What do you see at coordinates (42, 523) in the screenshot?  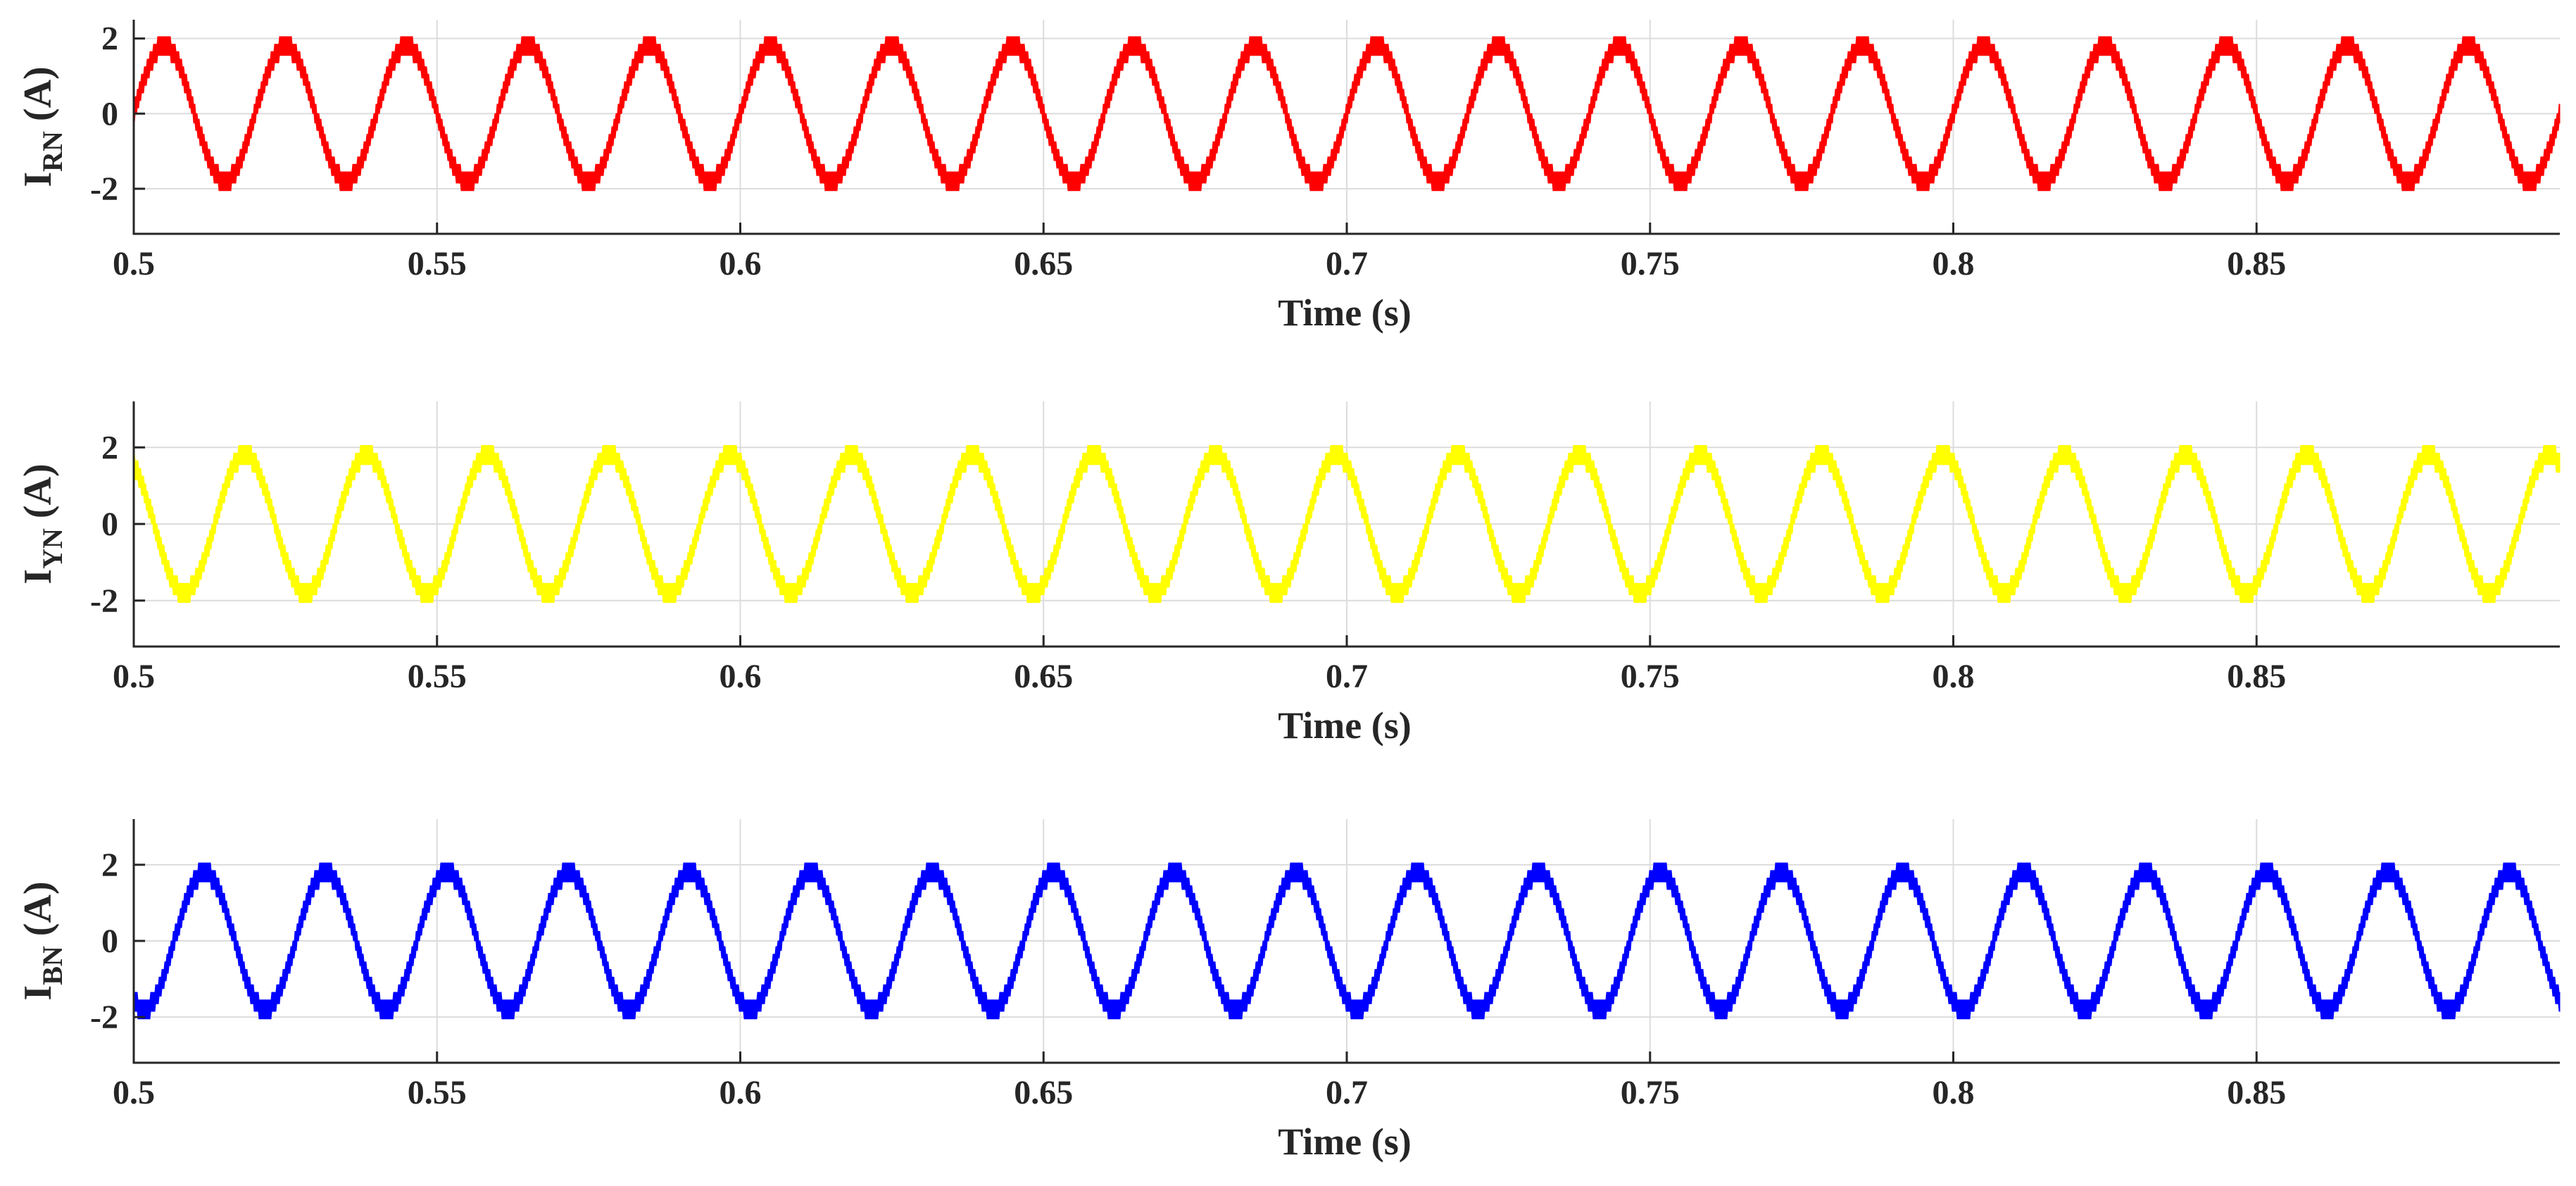 I see `y-axis-label: IYN (A)` at bounding box center [42, 523].